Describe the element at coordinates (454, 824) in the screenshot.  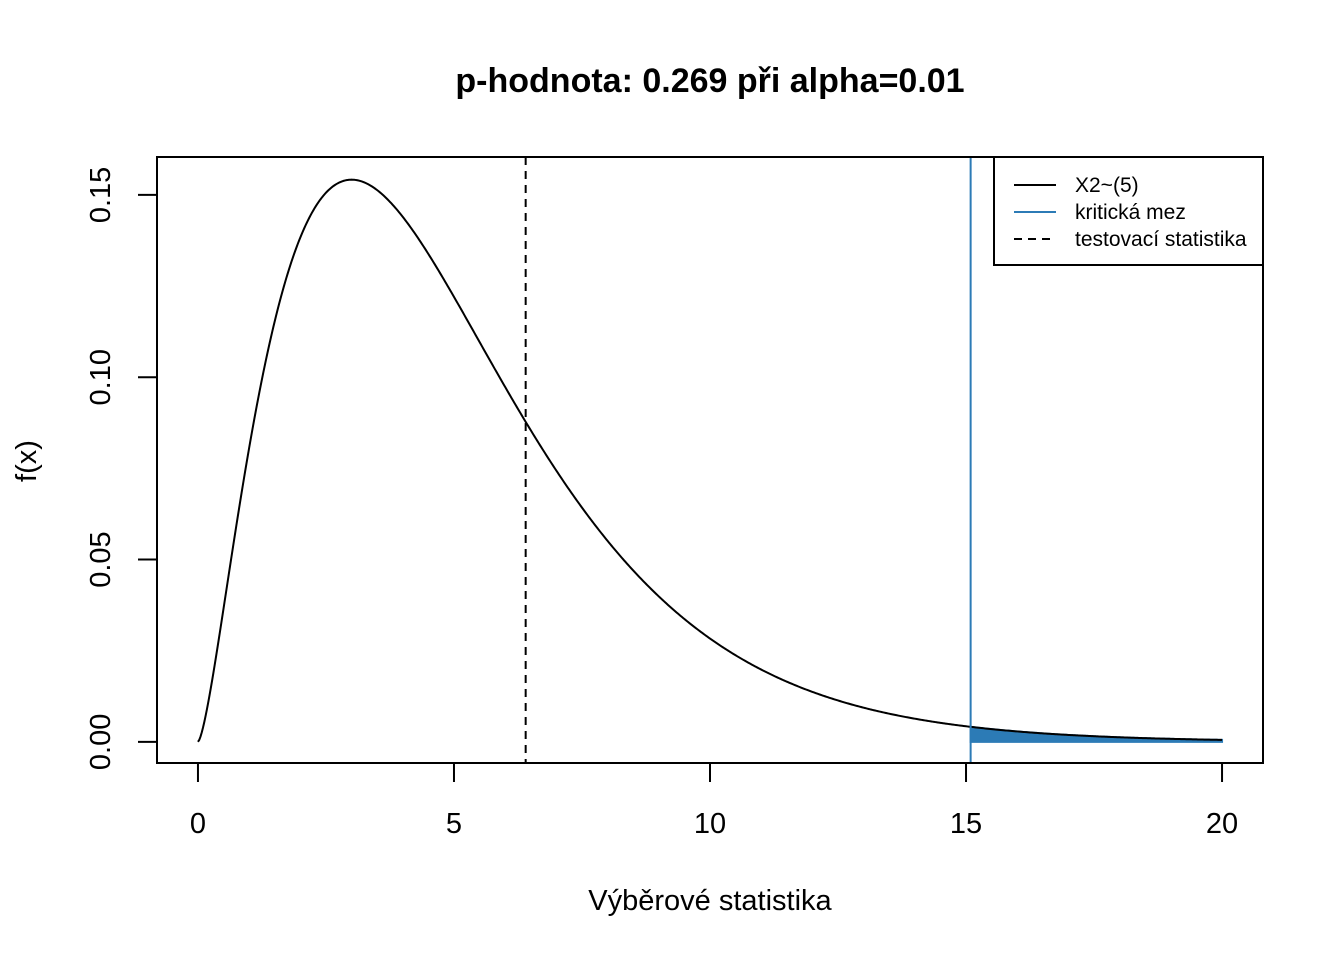
I see `x-tick-label: 5` at that location.